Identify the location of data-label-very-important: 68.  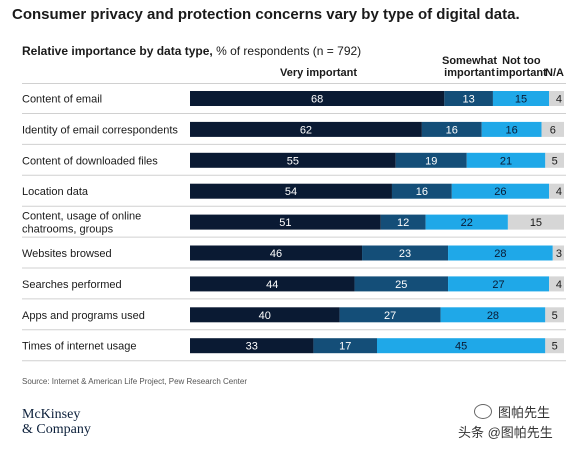
(317, 100).